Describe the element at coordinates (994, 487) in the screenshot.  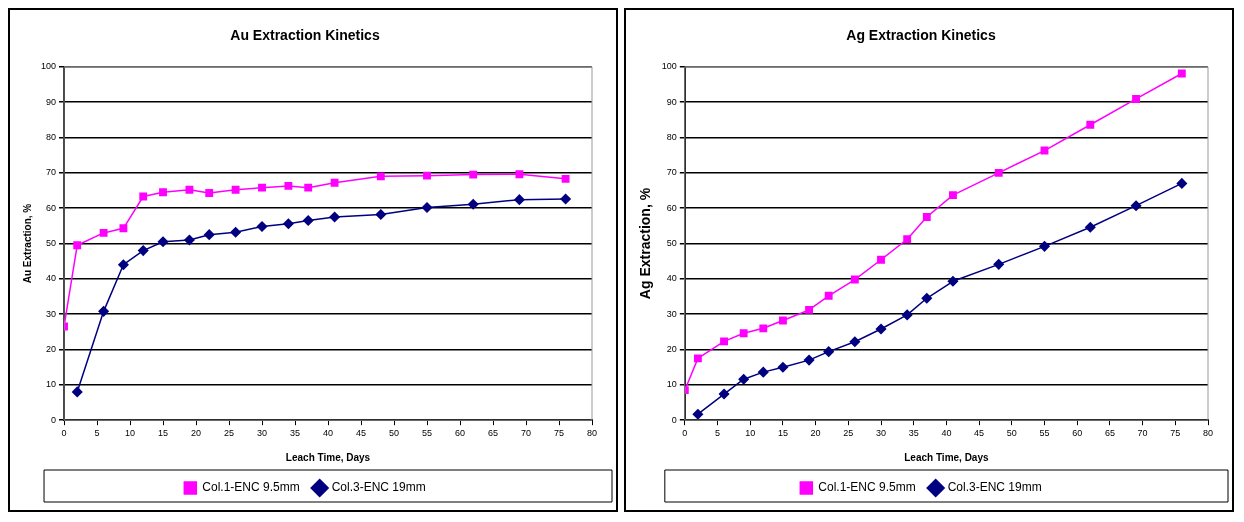
I see `legend-label: Col.3-ENC 19mm` at that location.